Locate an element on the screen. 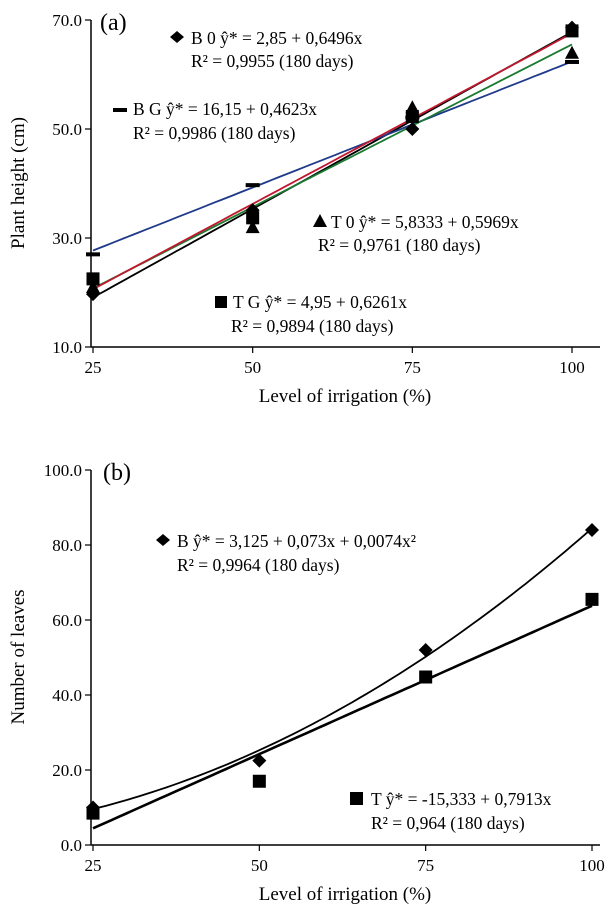 This screenshot has height=909, width=611. chart-b-x-axis-label: Level of irrigation (%) is located at coordinates (345, 894).